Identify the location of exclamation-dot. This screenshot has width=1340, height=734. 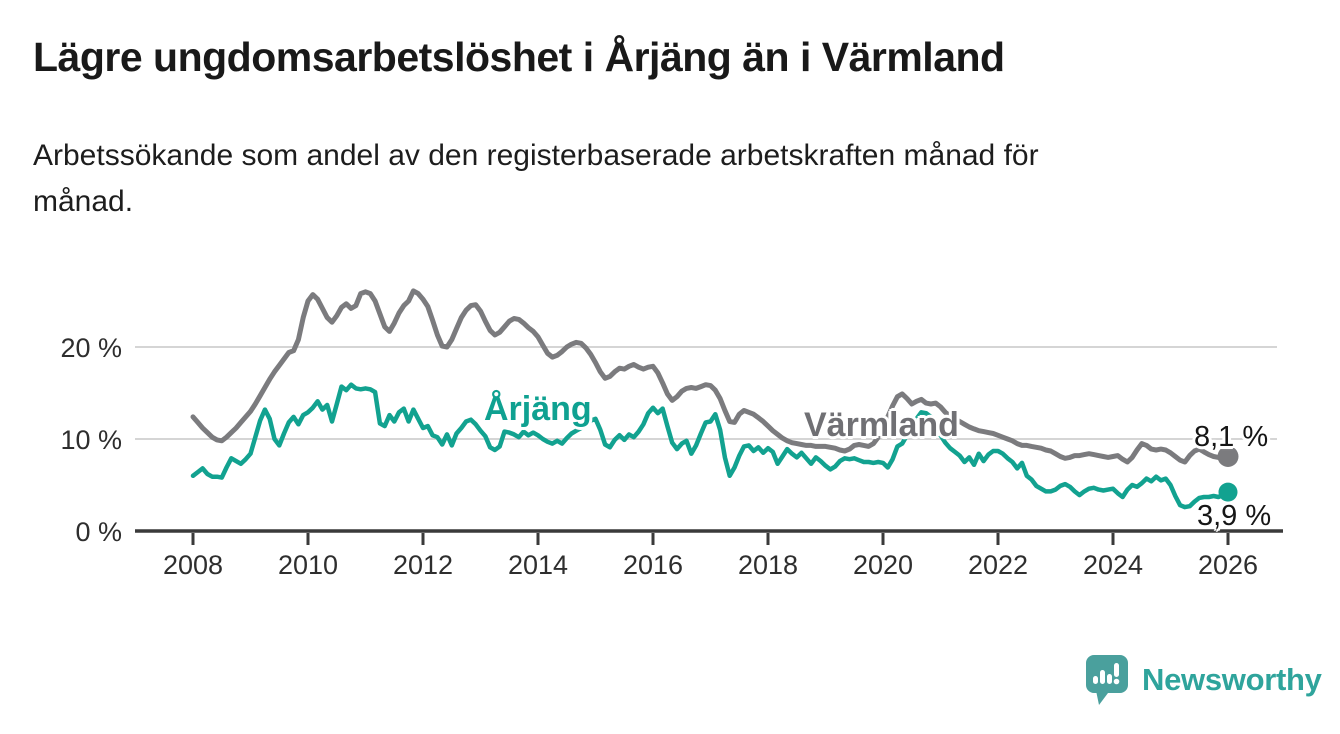
(1116, 681).